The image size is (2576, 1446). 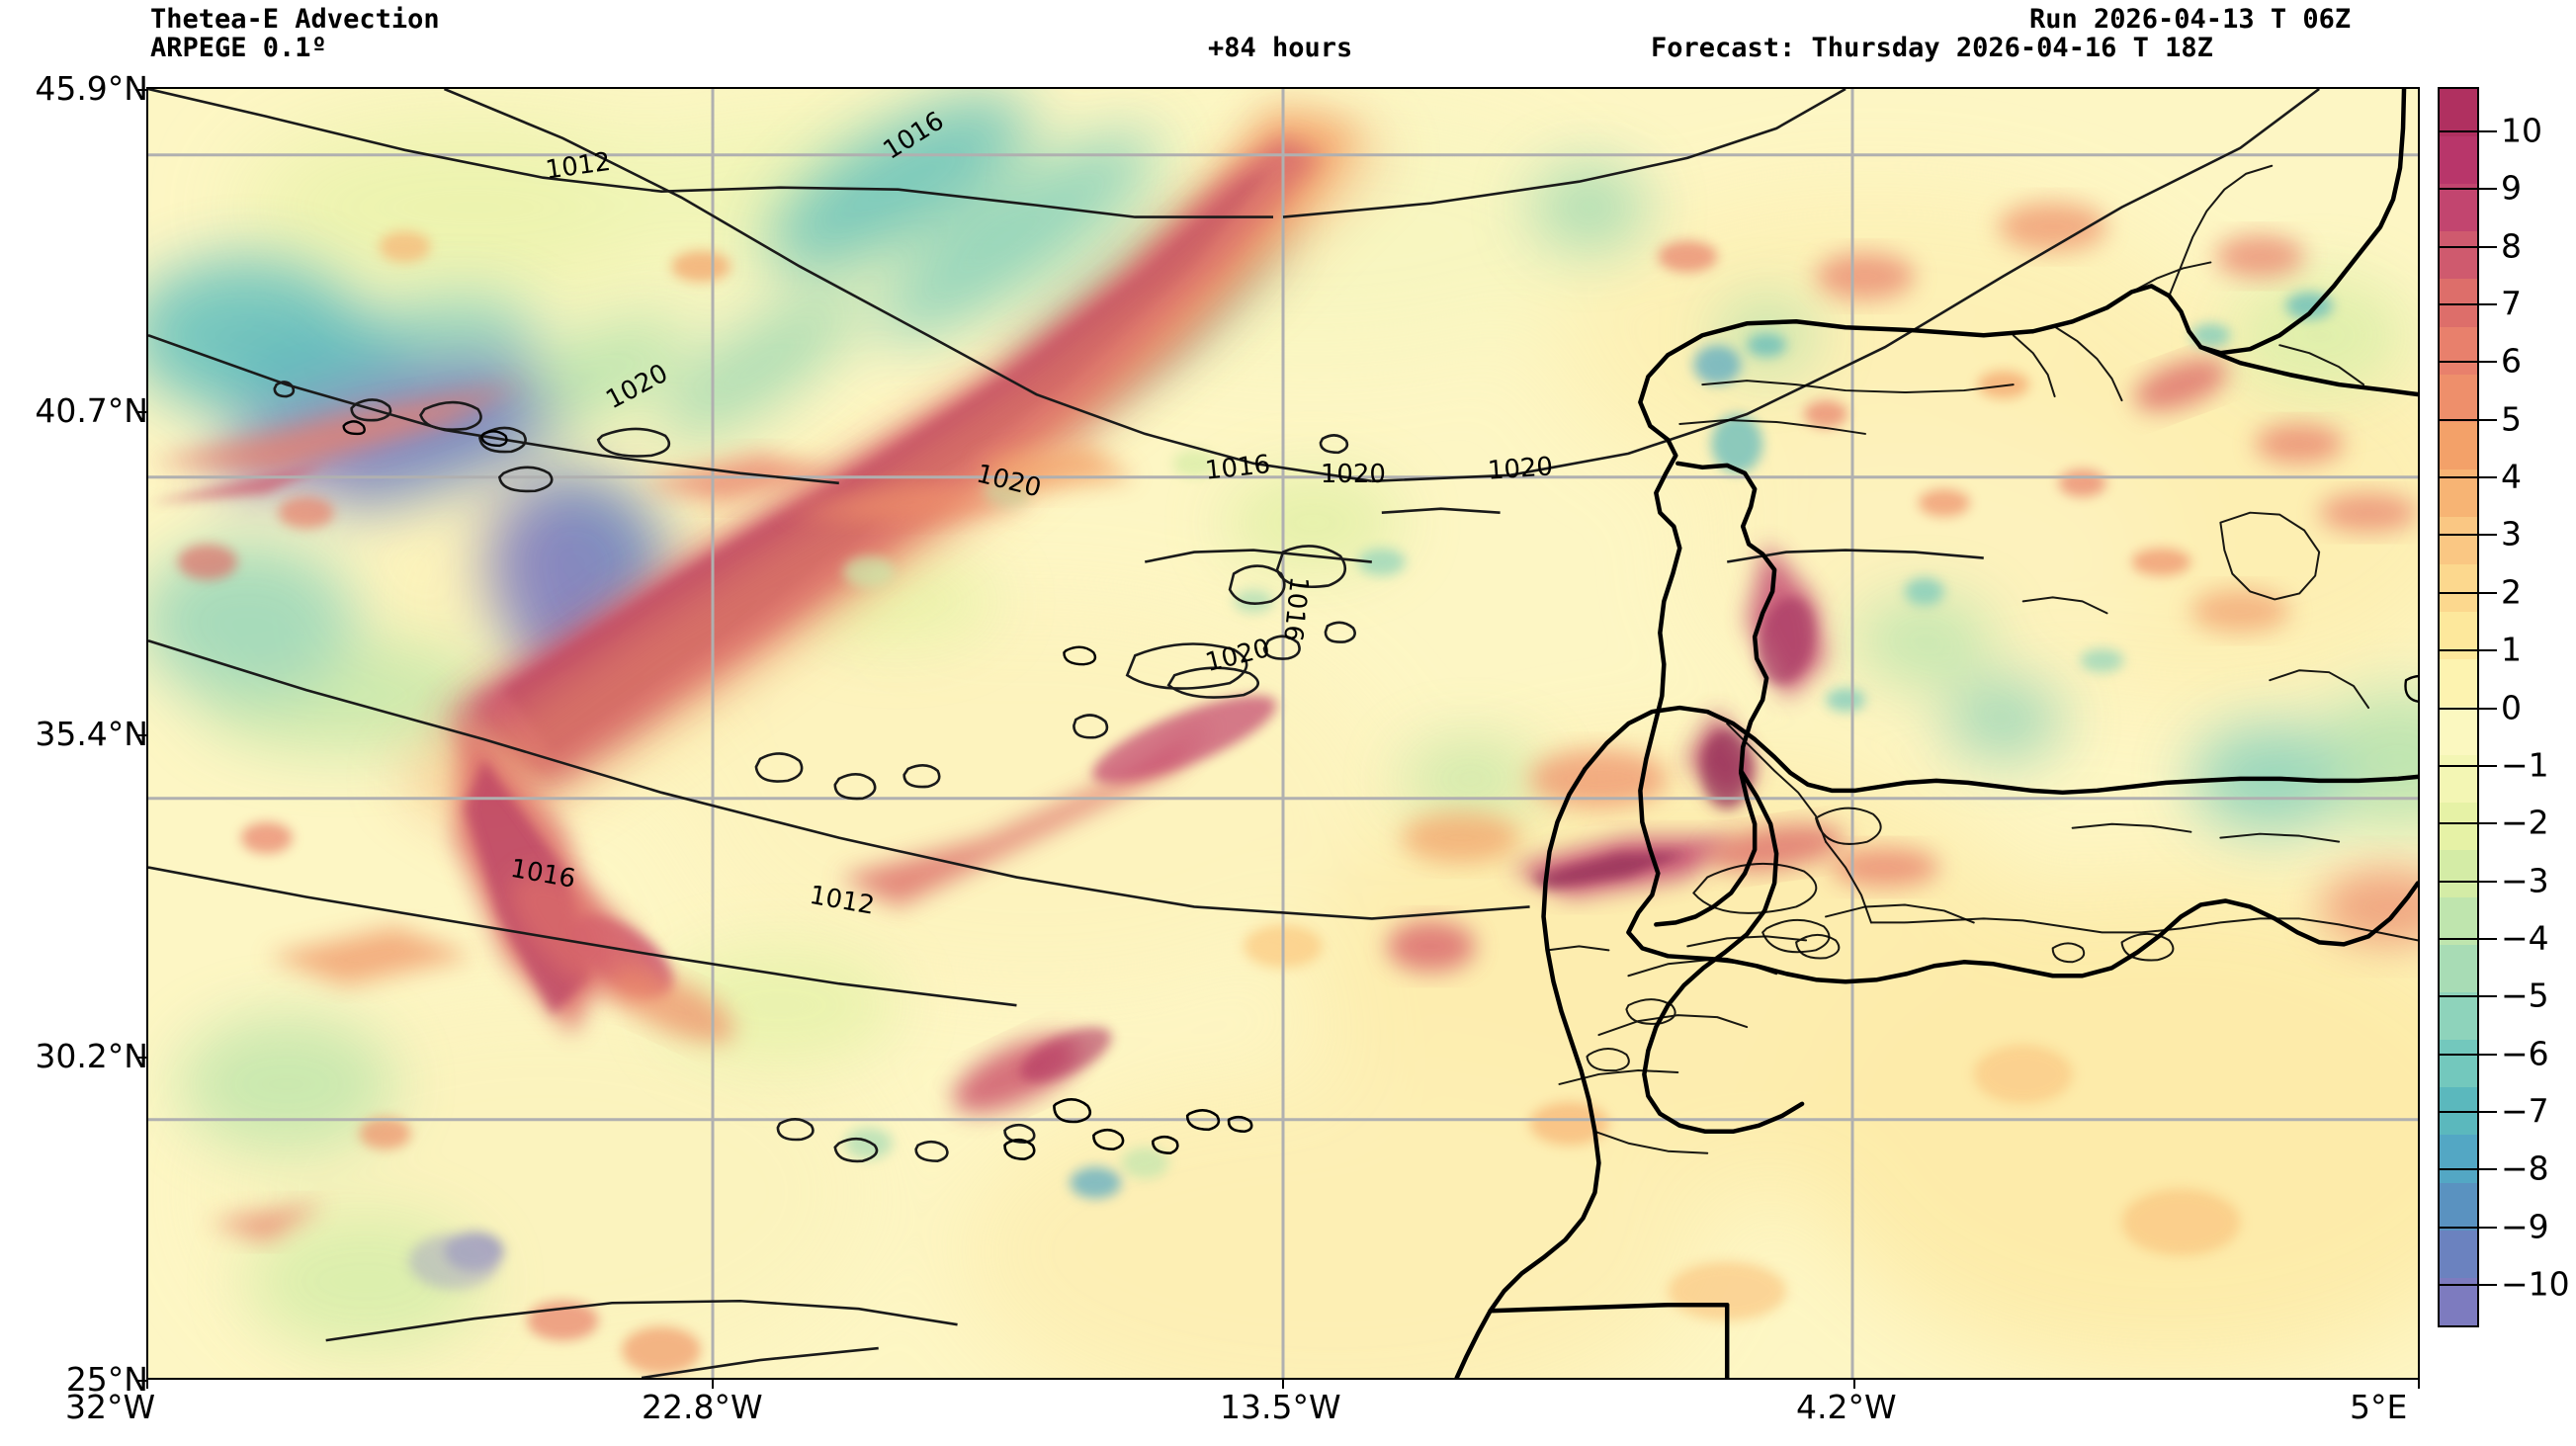 I want to click on colorbar-tick-label: 10, so click(x=2521, y=130).